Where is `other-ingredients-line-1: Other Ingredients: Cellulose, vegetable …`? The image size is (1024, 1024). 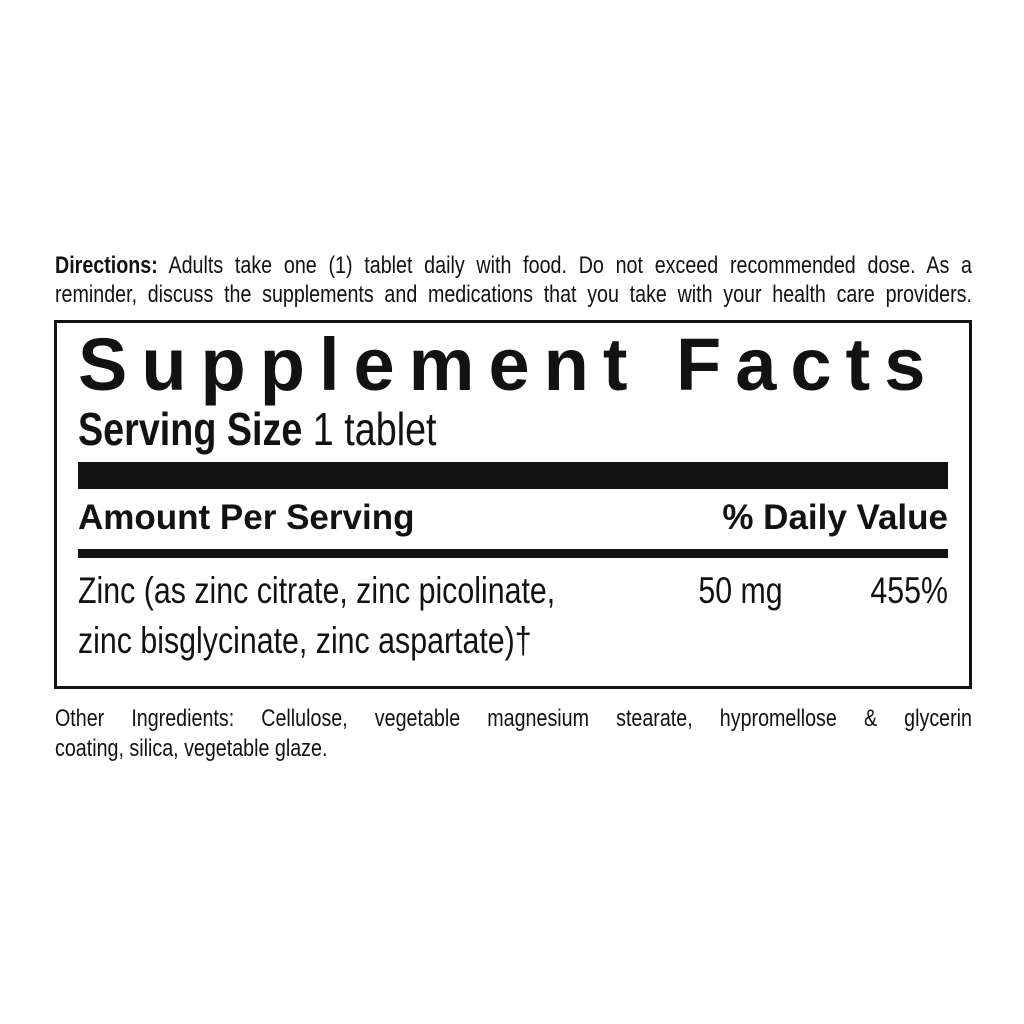
other-ingredients-line-1: Other Ingredients: Cellulose, vegetable … is located at coordinates (513, 718).